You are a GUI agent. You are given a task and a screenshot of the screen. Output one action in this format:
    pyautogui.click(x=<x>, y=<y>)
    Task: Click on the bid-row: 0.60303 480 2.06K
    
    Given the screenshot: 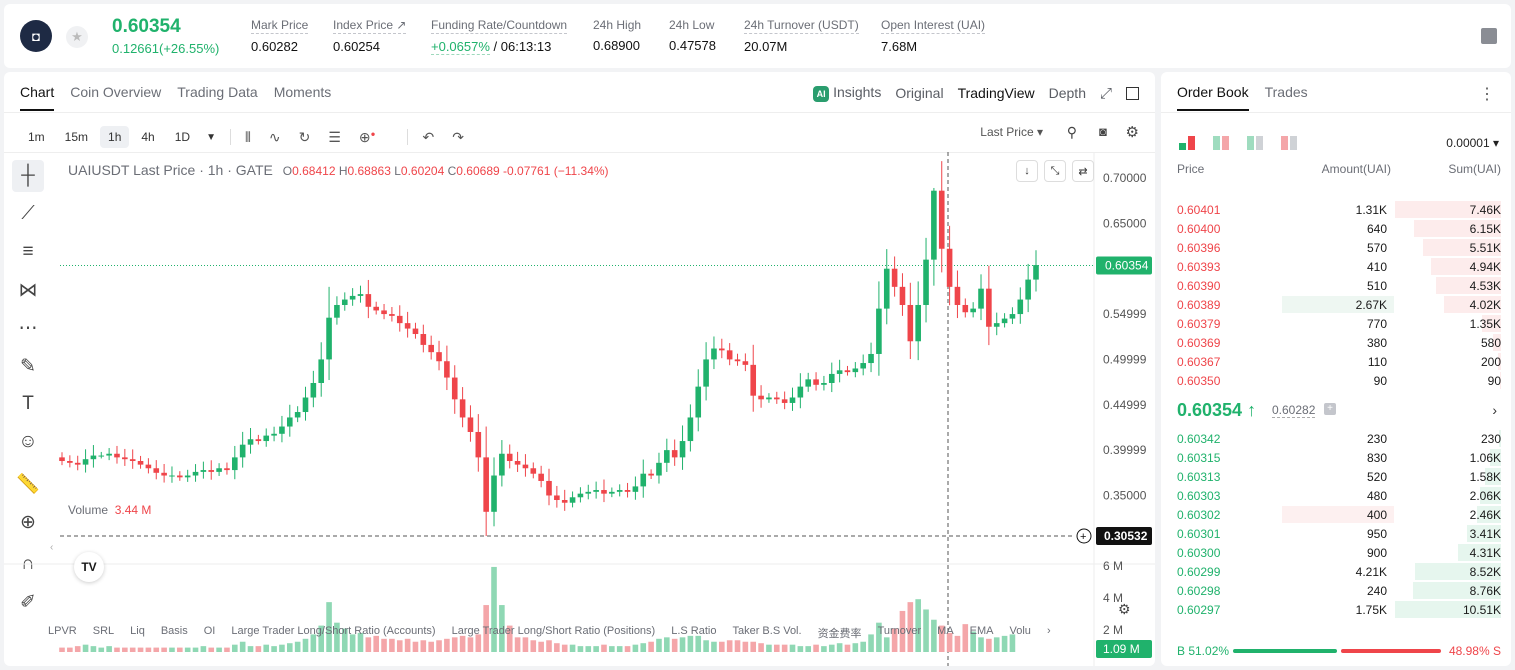 What is the action you would take?
    pyautogui.click(x=1336, y=495)
    